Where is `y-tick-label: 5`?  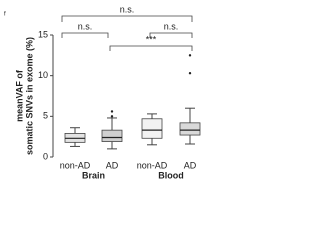 y-tick-label: 5 is located at coordinates (45, 116).